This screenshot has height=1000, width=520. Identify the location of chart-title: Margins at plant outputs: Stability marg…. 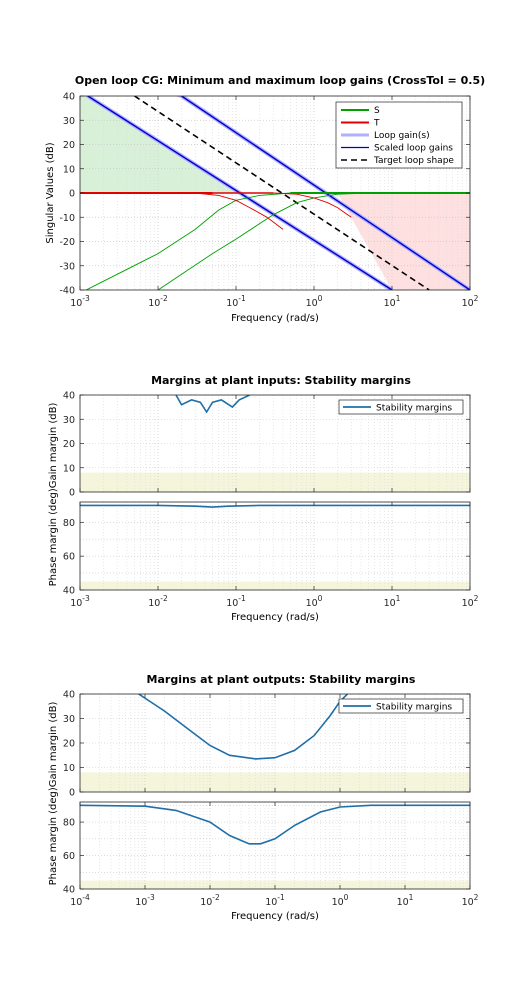
(281, 679).